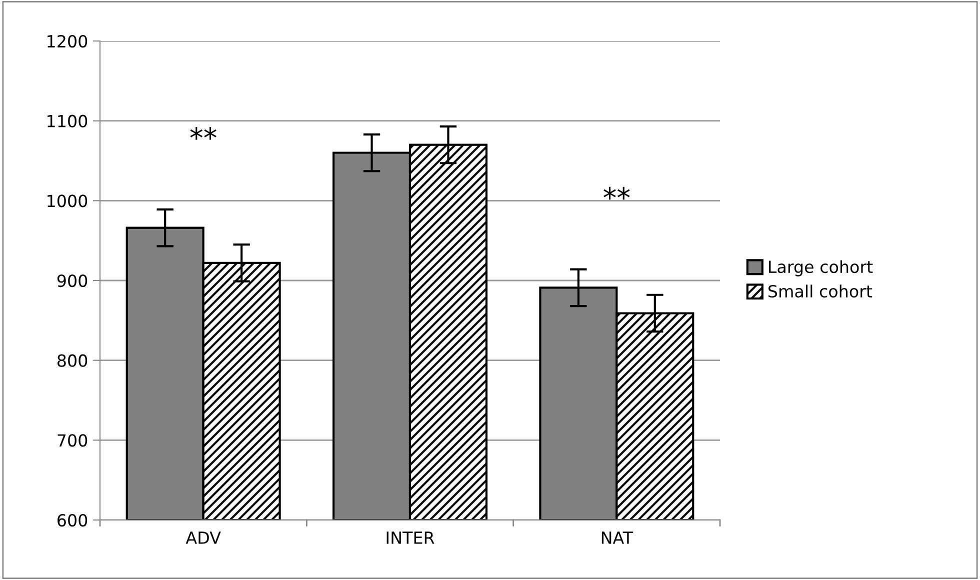 This screenshot has height=580, width=980. What do you see at coordinates (73, 440) in the screenshot?
I see `y-tick-label: 700` at bounding box center [73, 440].